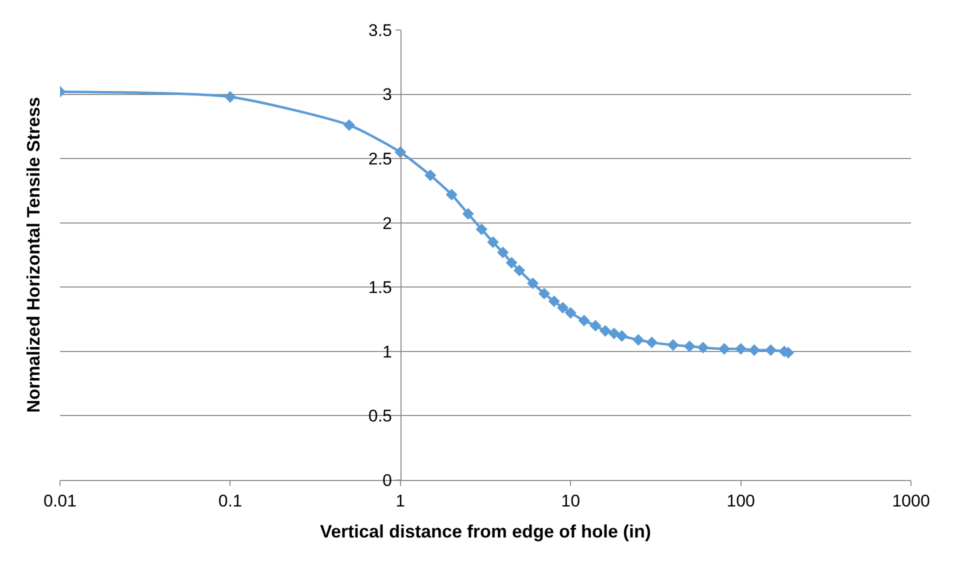 This screenshot has height=580, width=961. What do you see at coordinates (60, 500) in the screenshot?
I see `x-tick-label: 0.01` at bounding box center [60, 500].